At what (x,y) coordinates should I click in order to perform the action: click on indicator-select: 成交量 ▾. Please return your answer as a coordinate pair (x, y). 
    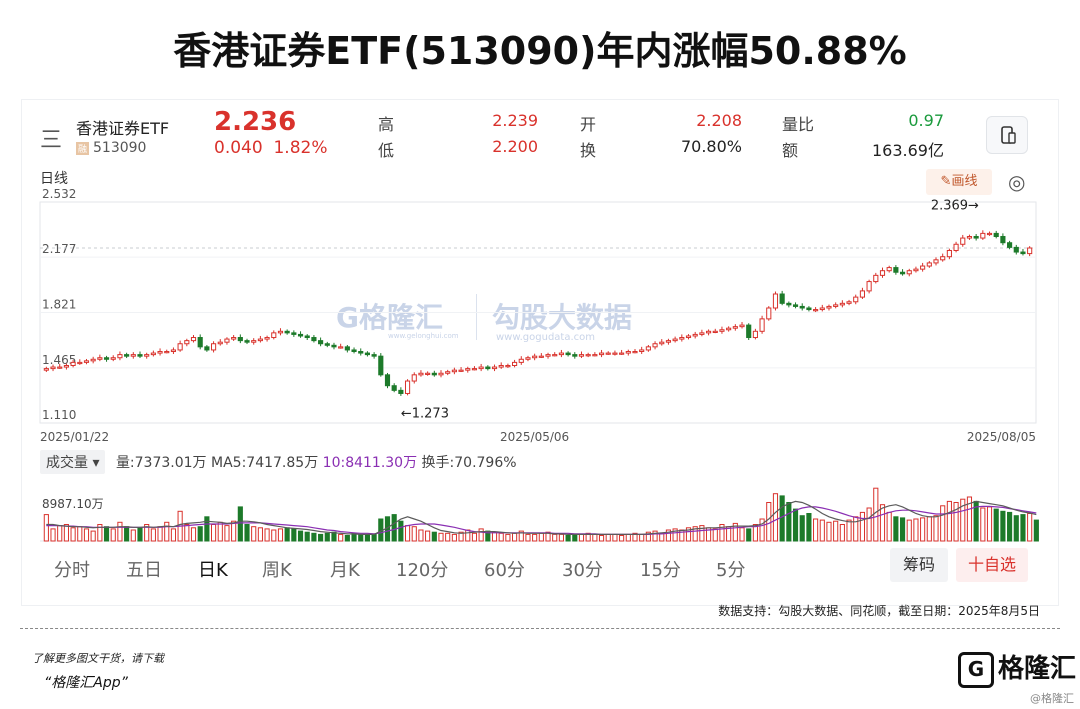
    Looking at the image, I should click on (73, 462).